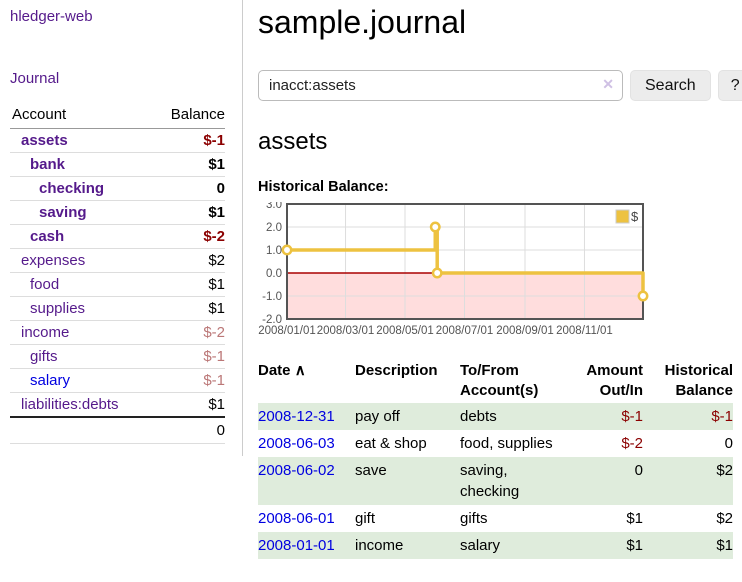 The height and width of the screenshot is (582, 742). I want to click on register-row: 2008-06-02 save saving, checking 0 $2, so click(495, 481).